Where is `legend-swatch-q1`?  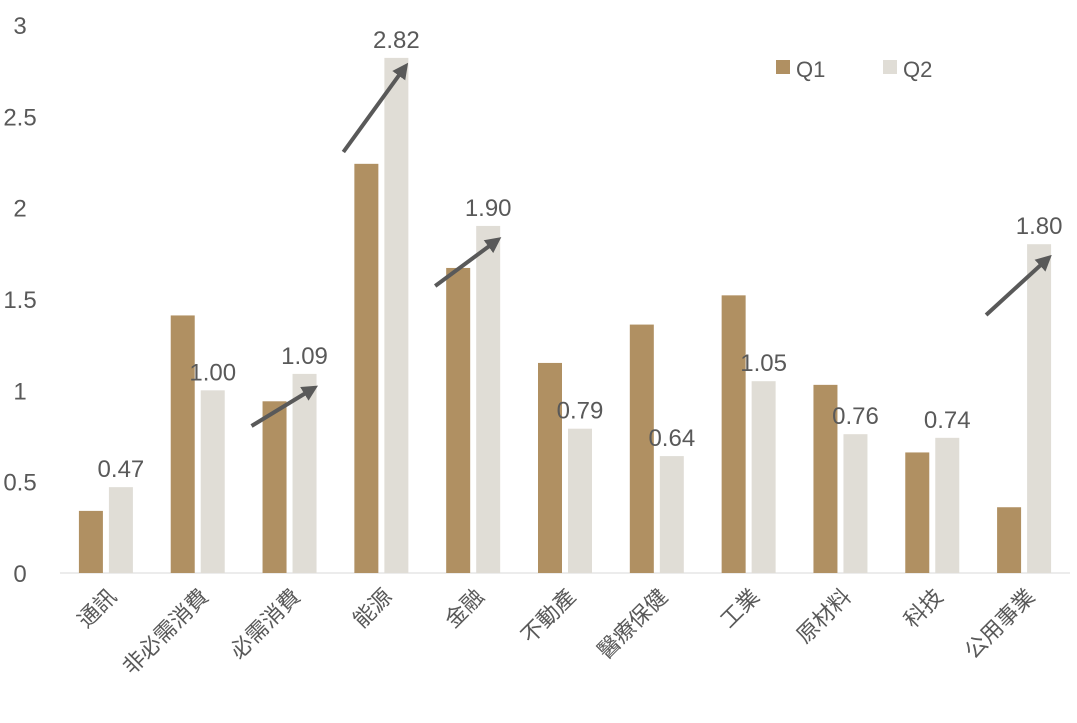 legend-swatch-q1 is located at coordinates (783, 67).